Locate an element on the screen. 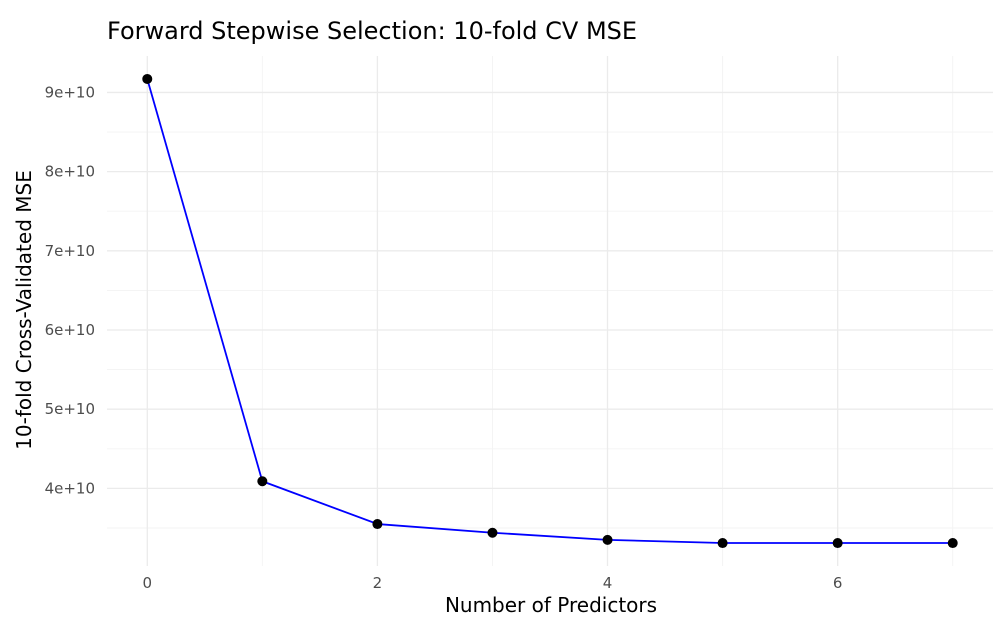 This screenshot has height=625, width=1002. y-tick-label: 5e+10 is located at coordinates (70, 409).